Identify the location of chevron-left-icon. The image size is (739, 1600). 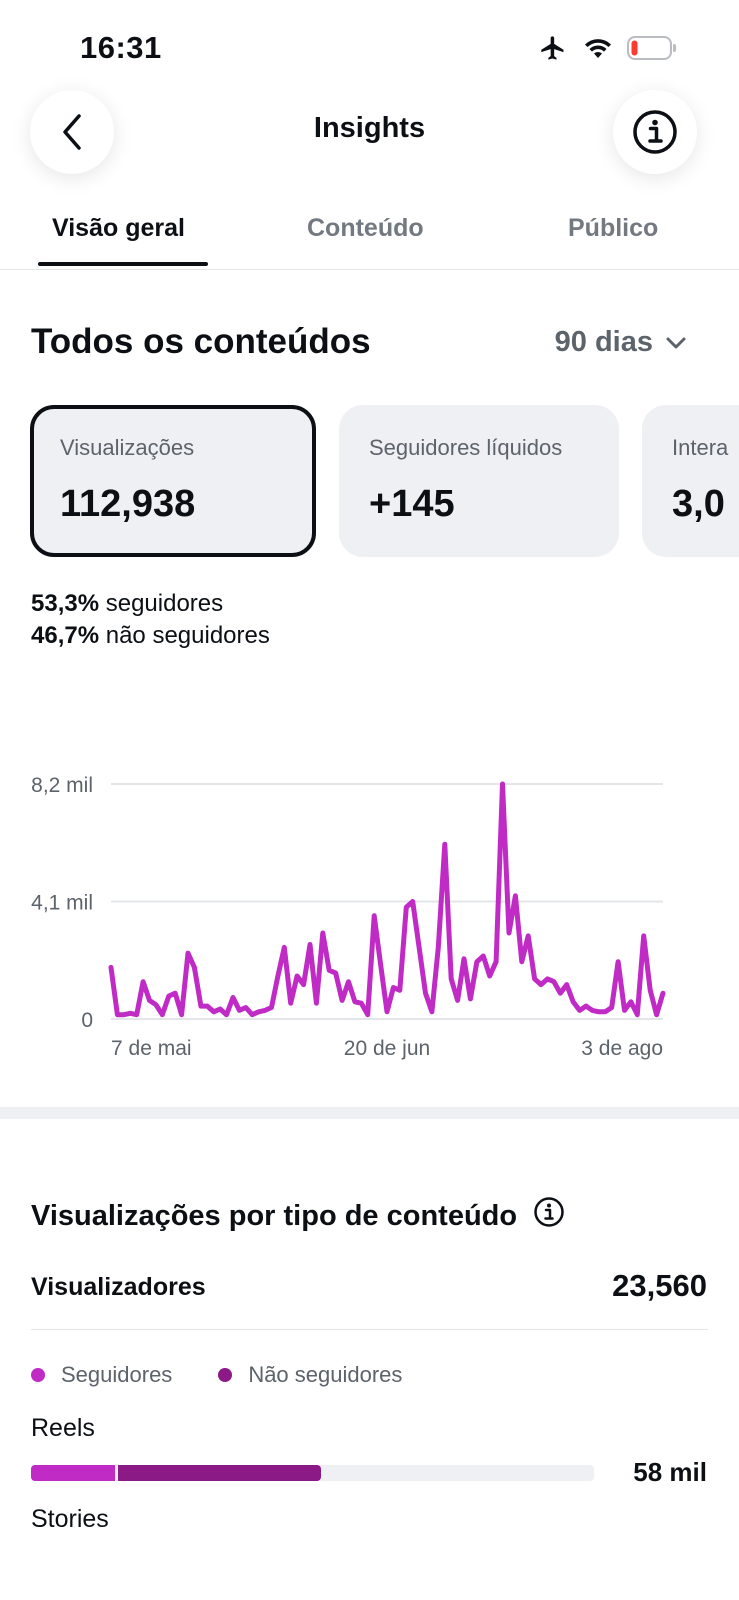
(72, 132).